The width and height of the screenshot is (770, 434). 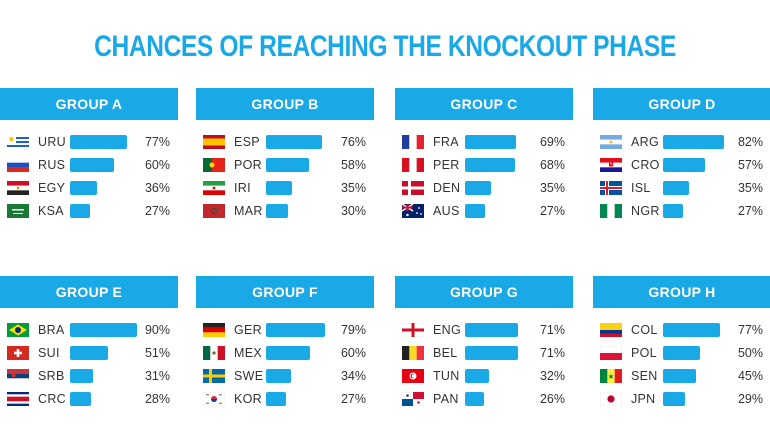 What do you see at coordinates (446, 399) in the screenshot?
I see `team-code: PAN` at bounding box center [446, 399].